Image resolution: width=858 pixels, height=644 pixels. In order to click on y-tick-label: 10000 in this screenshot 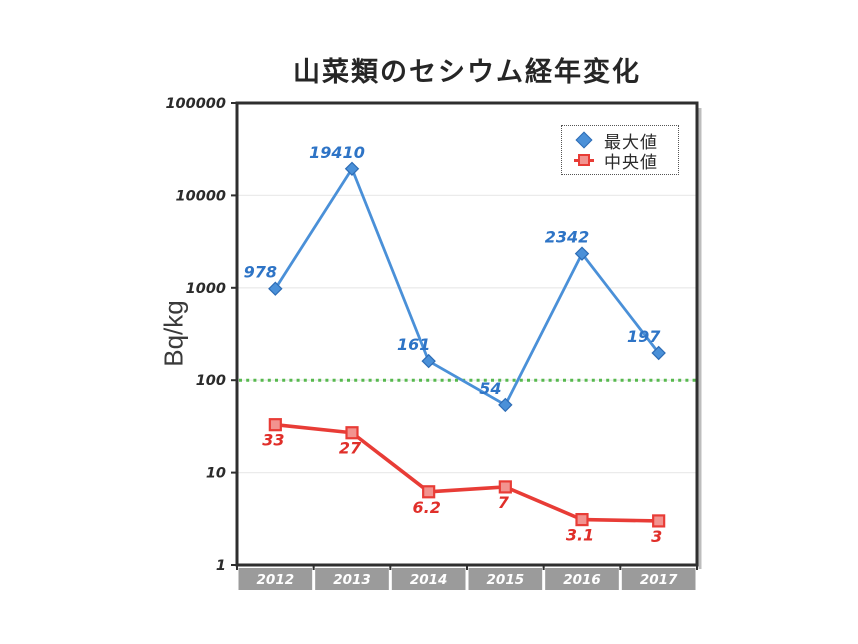, I will do `click(201, 196)`.